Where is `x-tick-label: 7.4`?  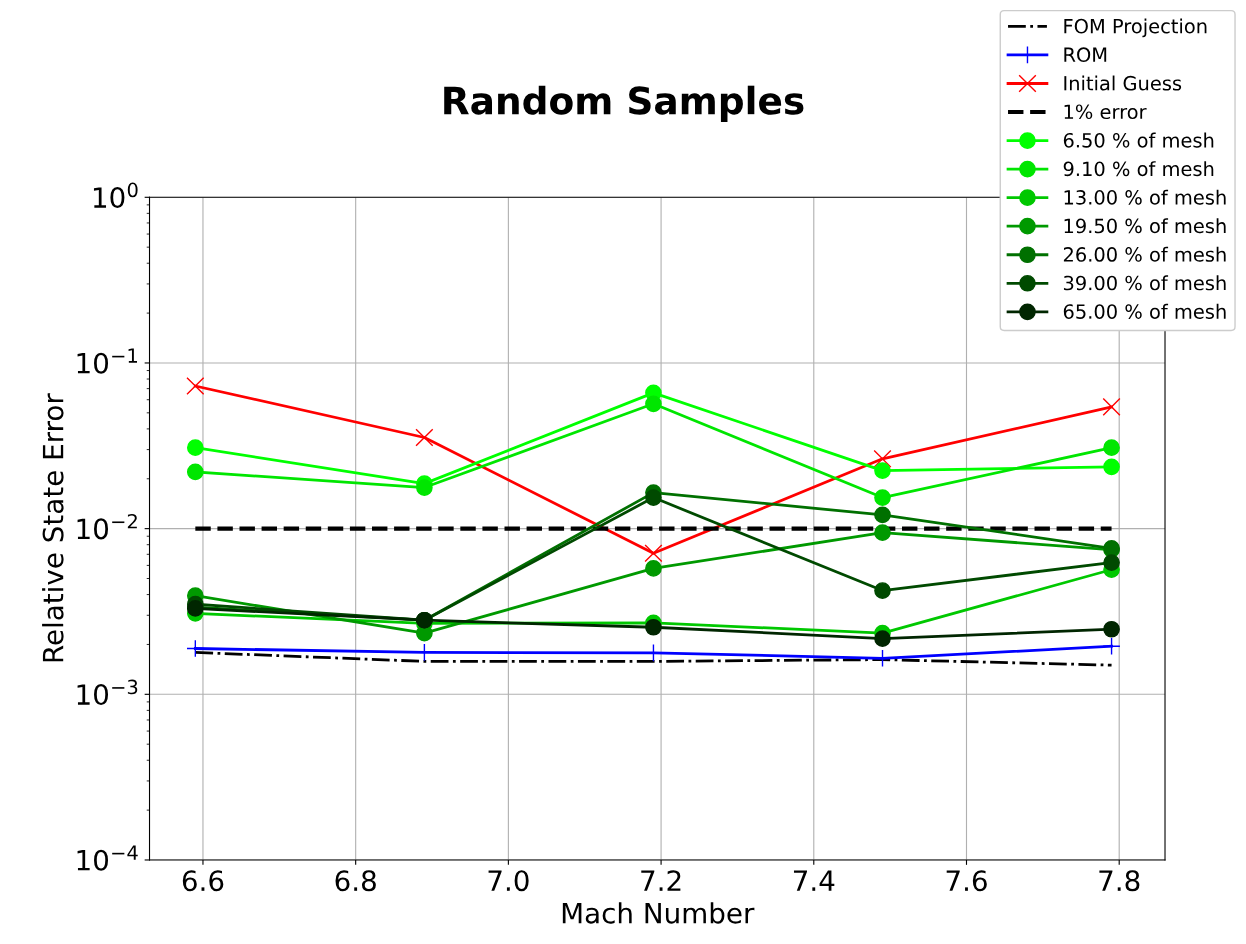
x-tick-label: 7.4 is located at coordinates (814, 880).